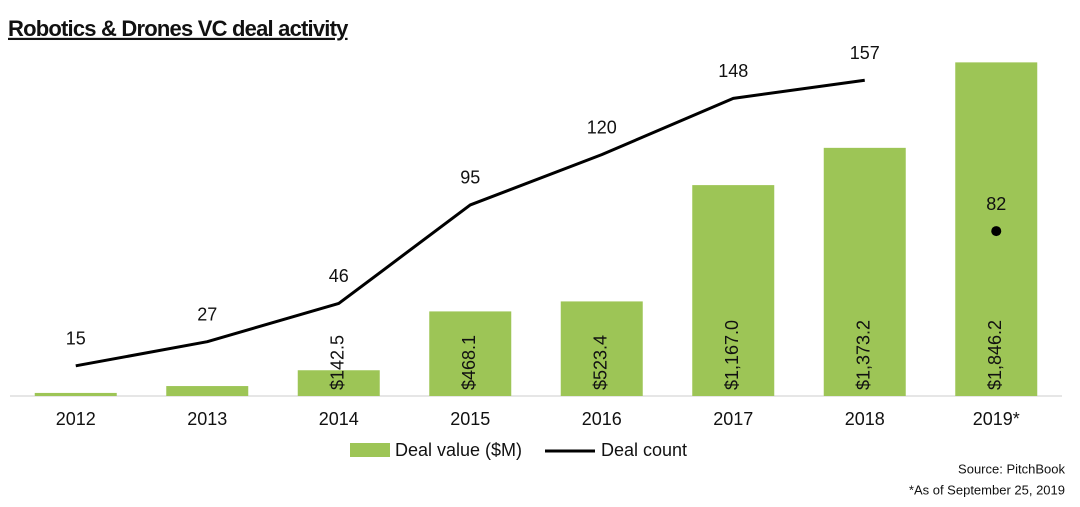 Image resolution: width=1080 pixels, height=507 pixels. What do you see at coordinates (865, 53) in the screenshot?
I see `line-label: 157` at bounding box center [865, 53].